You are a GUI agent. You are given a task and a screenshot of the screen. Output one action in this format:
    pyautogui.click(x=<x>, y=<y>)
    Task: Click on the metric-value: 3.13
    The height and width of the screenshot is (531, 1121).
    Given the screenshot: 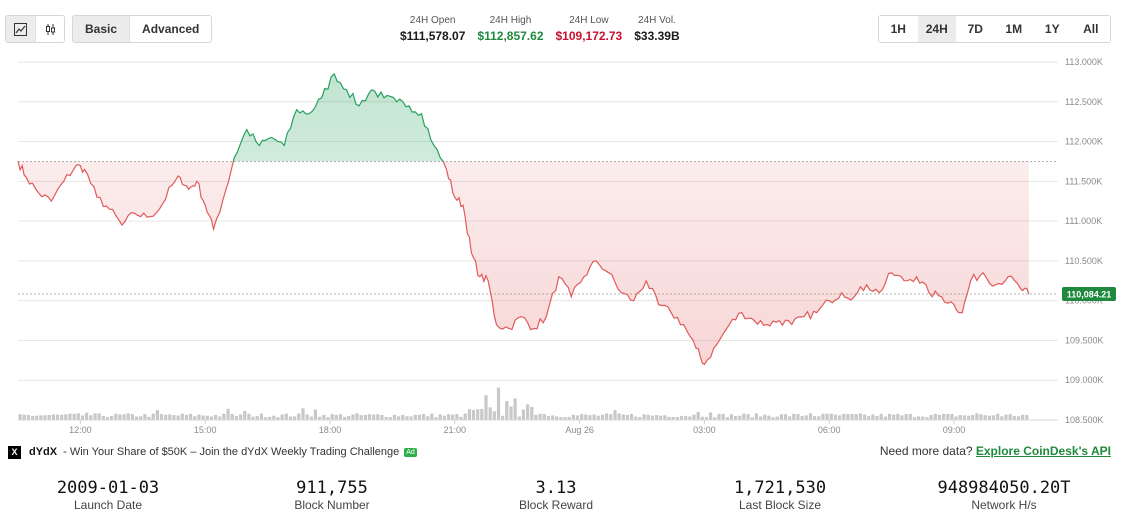 What is the action you would take?
    pyautogui.click(x=556, y=488)
    